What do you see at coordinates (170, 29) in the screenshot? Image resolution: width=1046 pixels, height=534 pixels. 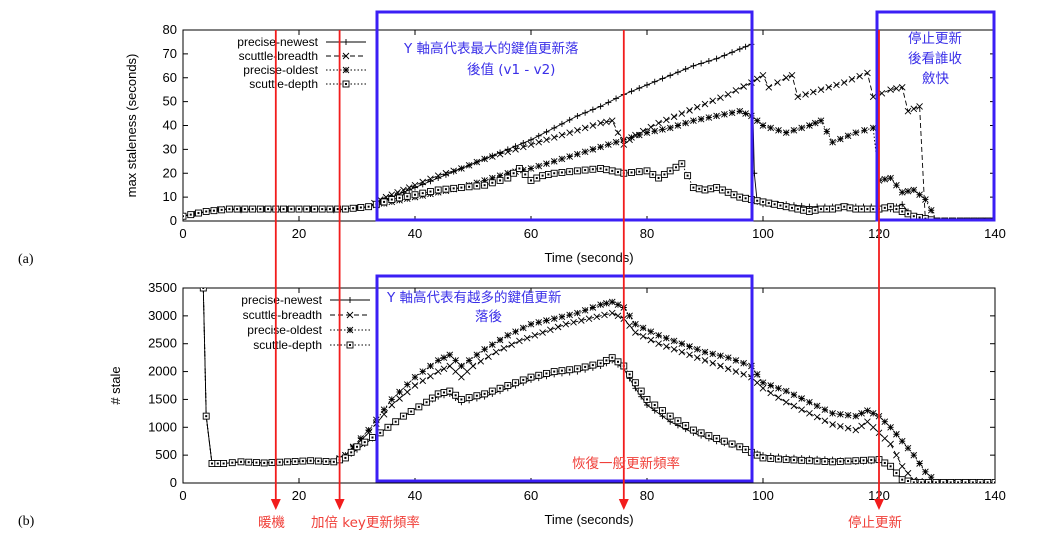 I see `y-tick-label: 80` at bounding box center [170, 29].